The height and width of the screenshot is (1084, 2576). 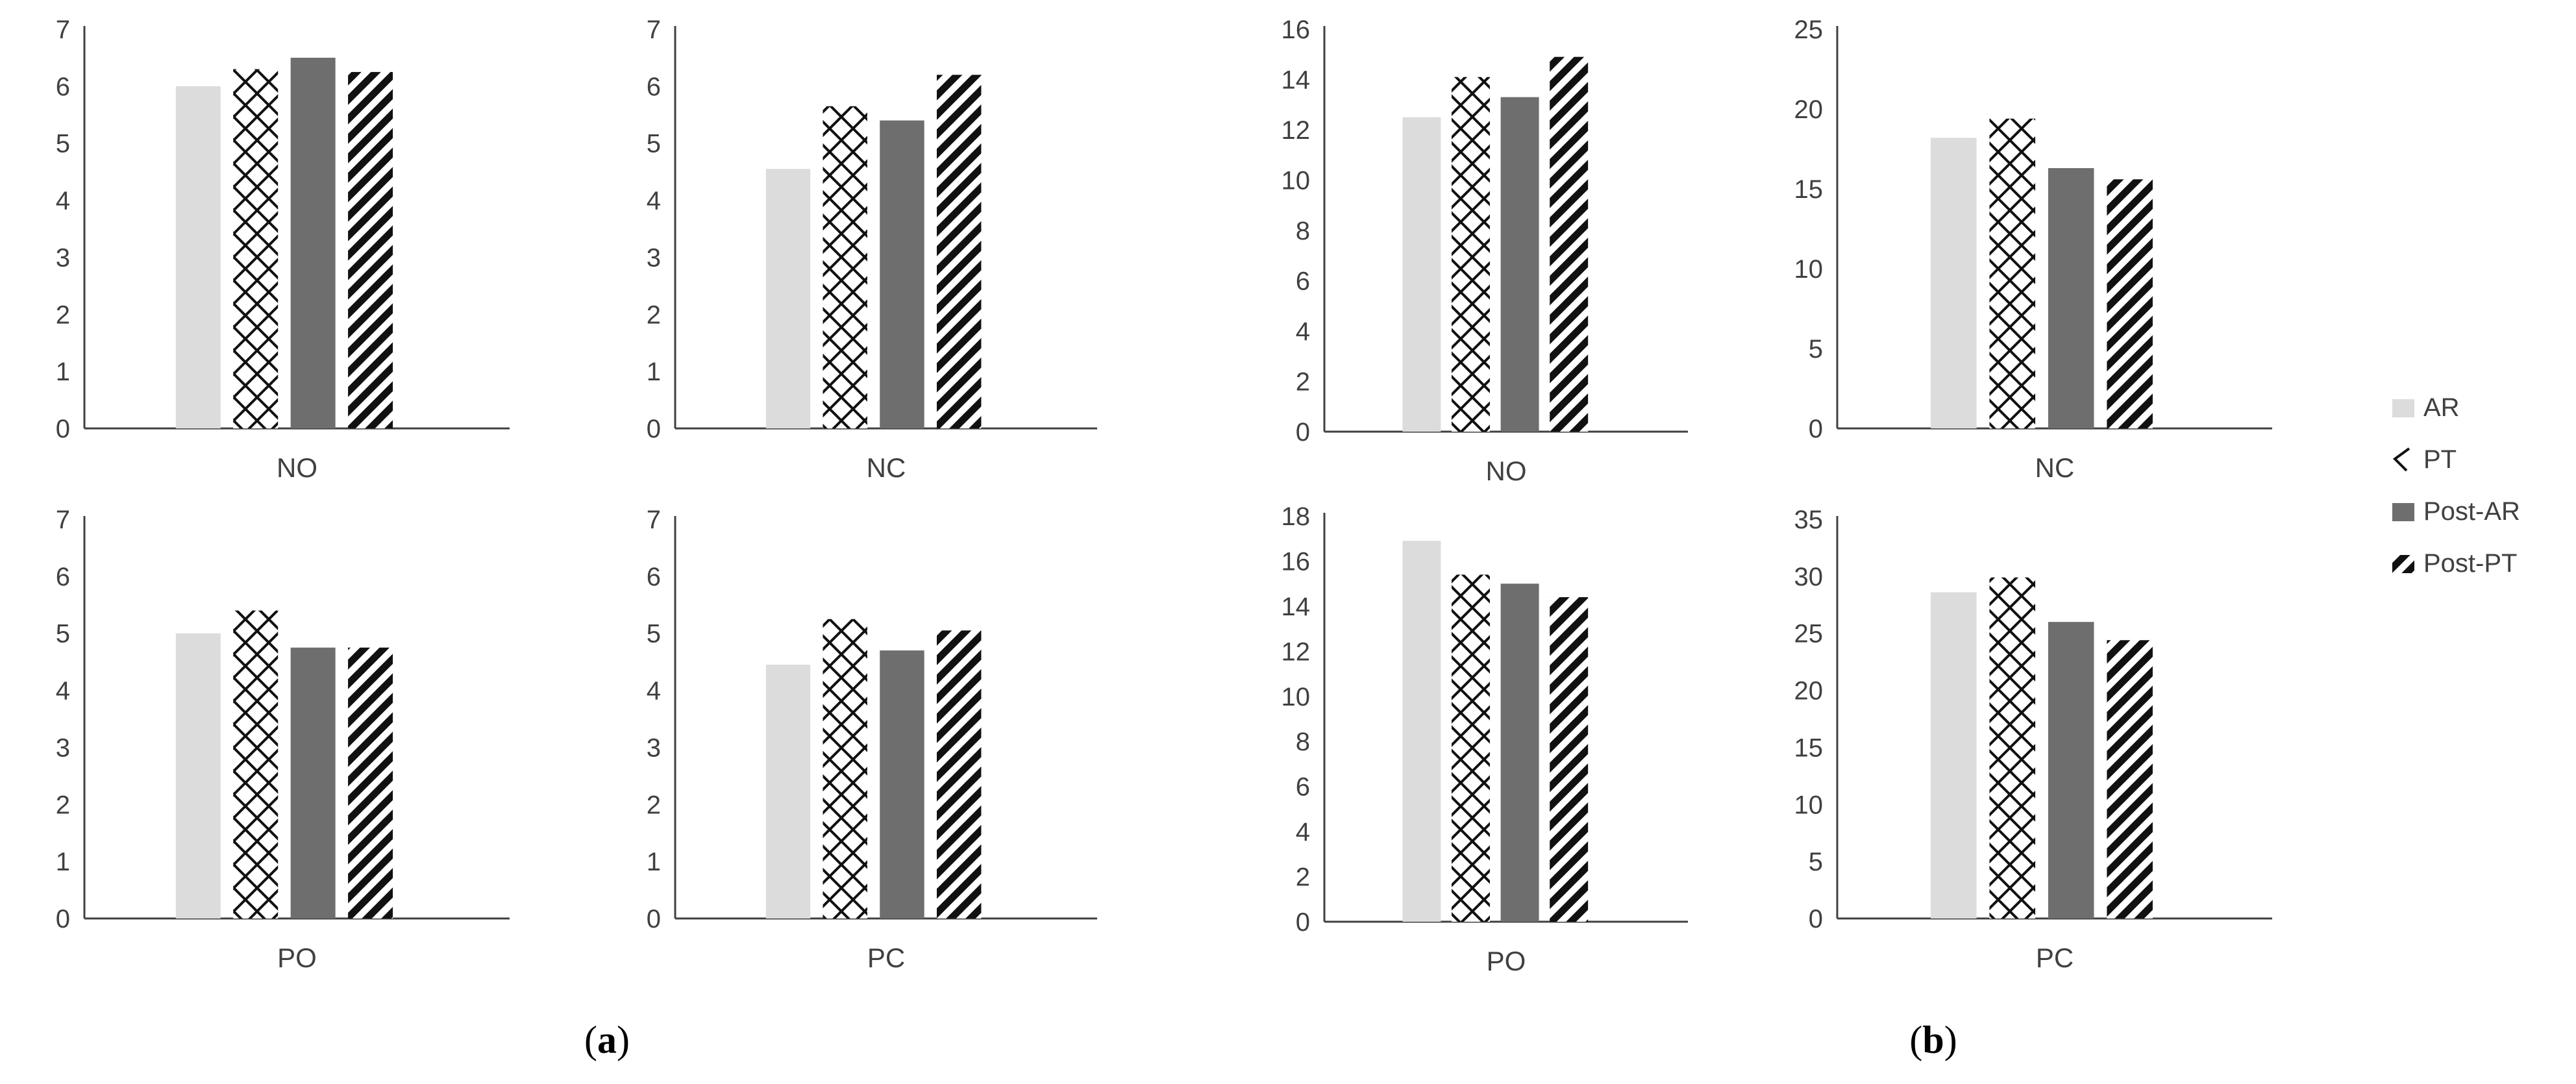 I want to click on category-label: NO, so click(x=297, y=467).